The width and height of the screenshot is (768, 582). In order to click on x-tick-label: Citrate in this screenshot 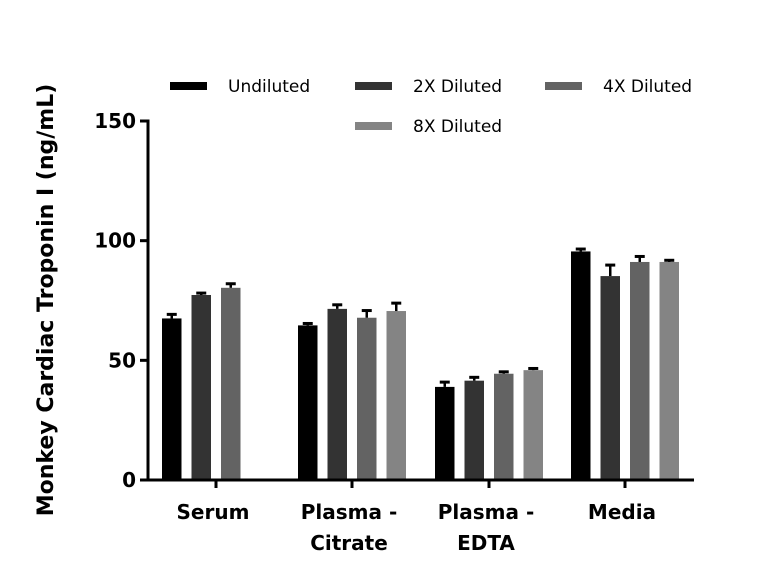, I will do `click(349, 543)`.